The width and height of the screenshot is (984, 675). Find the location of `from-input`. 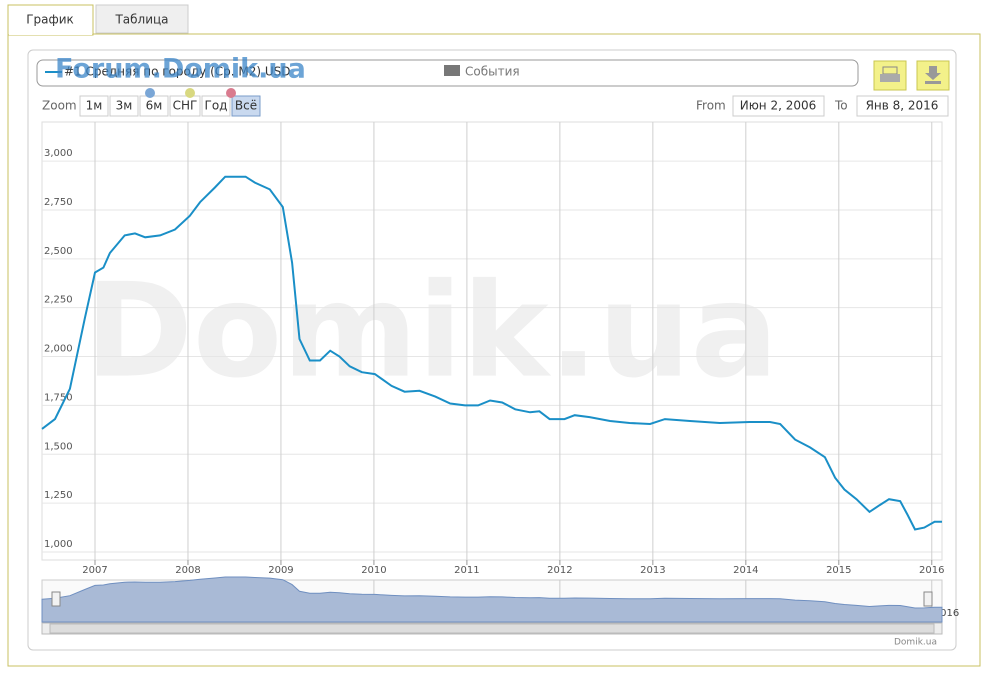

from-input is located at coordinates (778, 106).